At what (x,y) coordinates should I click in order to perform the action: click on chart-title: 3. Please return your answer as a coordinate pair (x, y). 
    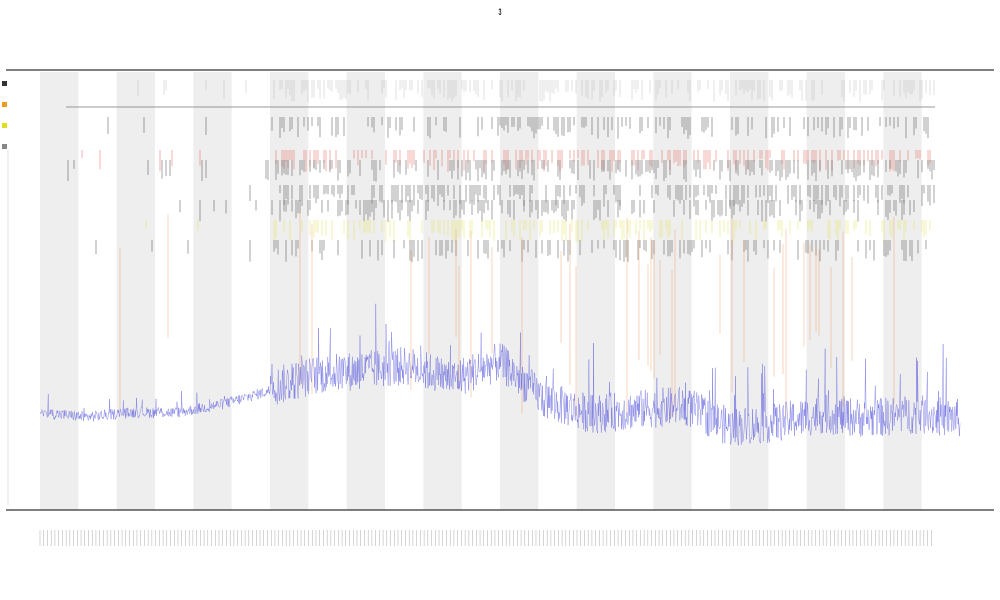
    Looking at the image, I should click on (500, 12).